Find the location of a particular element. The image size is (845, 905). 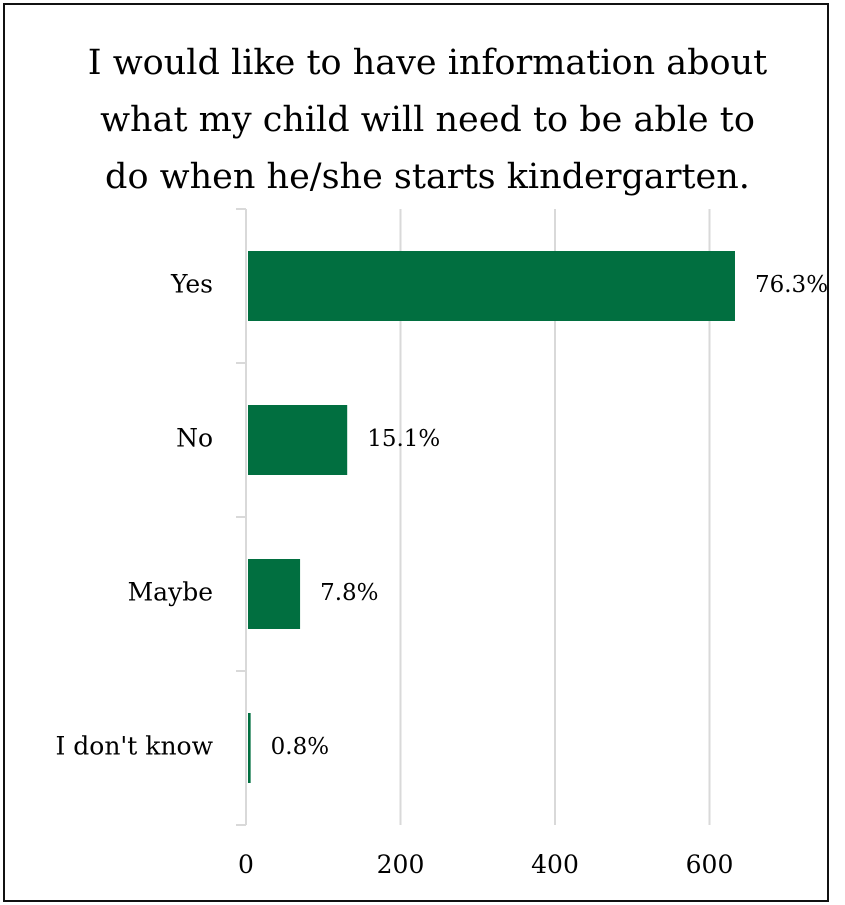

x-tick-label: 200 is located at coordinates (401, 864).